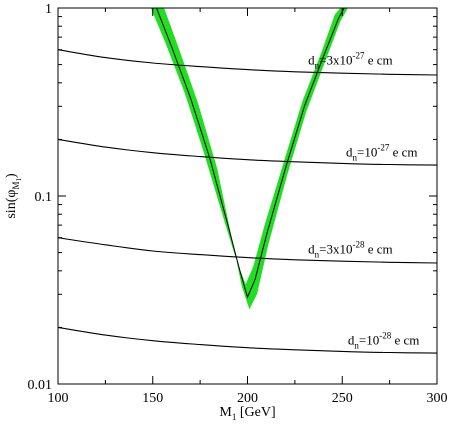 The image size is (450, 425). What do you see at coordinates (40, 385) in the screenshot?
I see `y-tick-label: 0.01` at bounding box center [40, 385].